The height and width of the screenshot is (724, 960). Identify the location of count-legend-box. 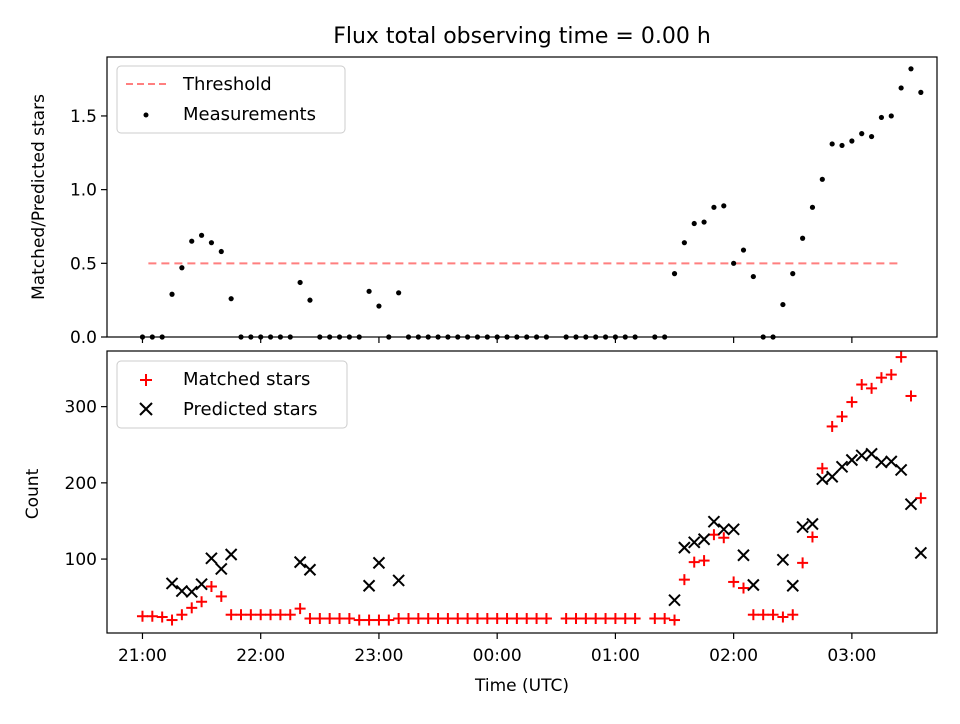
(232, 394).